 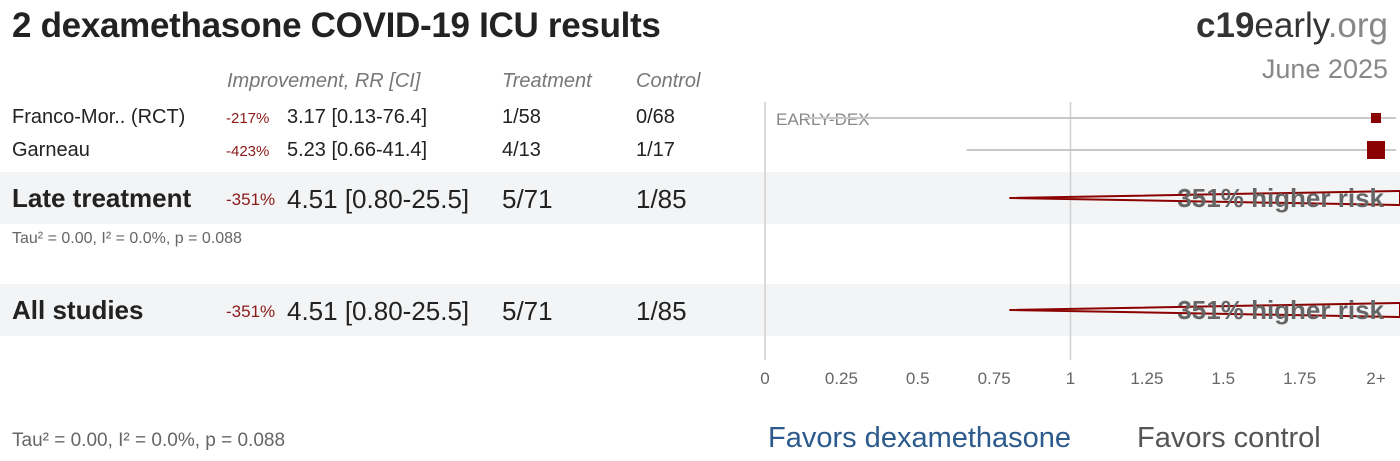 I want to click on all-studies-improvement: -351%, so click(x=251, y=311).